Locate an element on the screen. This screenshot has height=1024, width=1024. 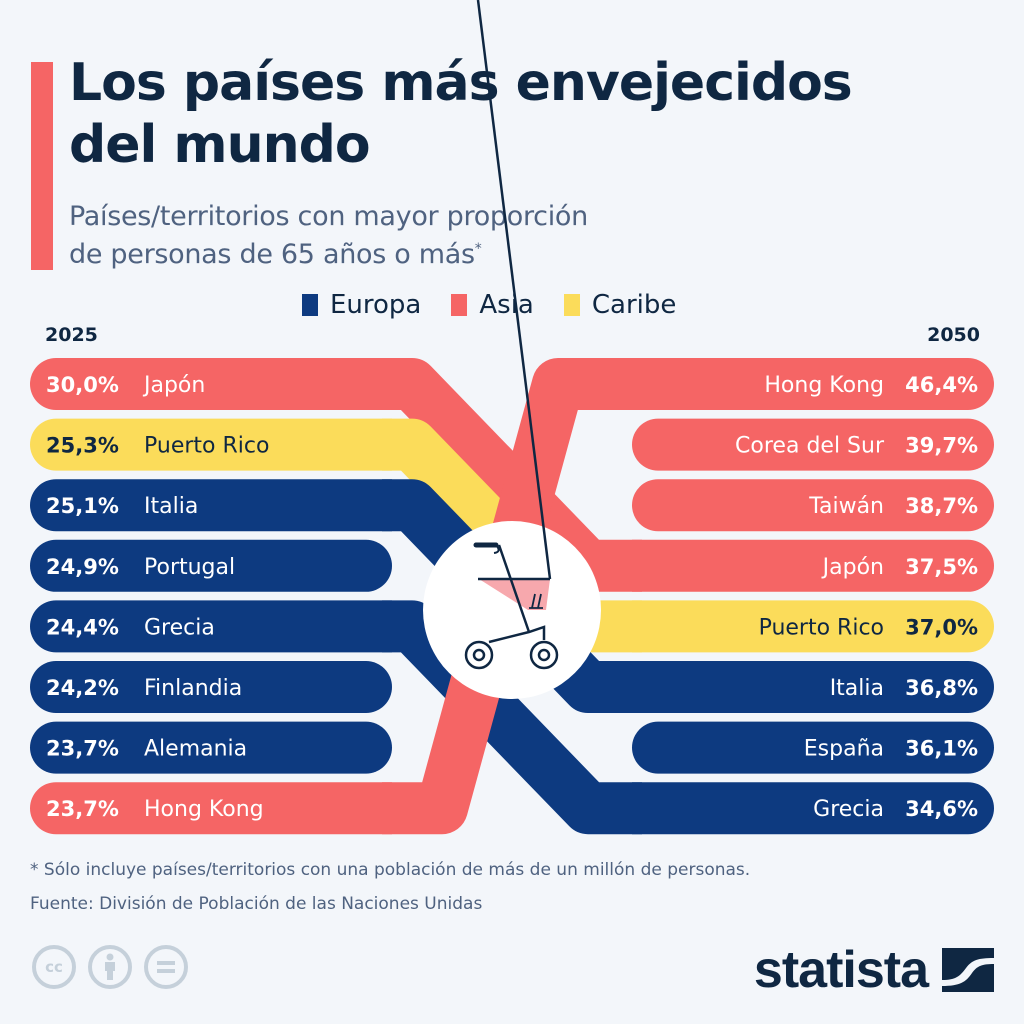
value-label: 38,7% is located at coordinates (941, 506).